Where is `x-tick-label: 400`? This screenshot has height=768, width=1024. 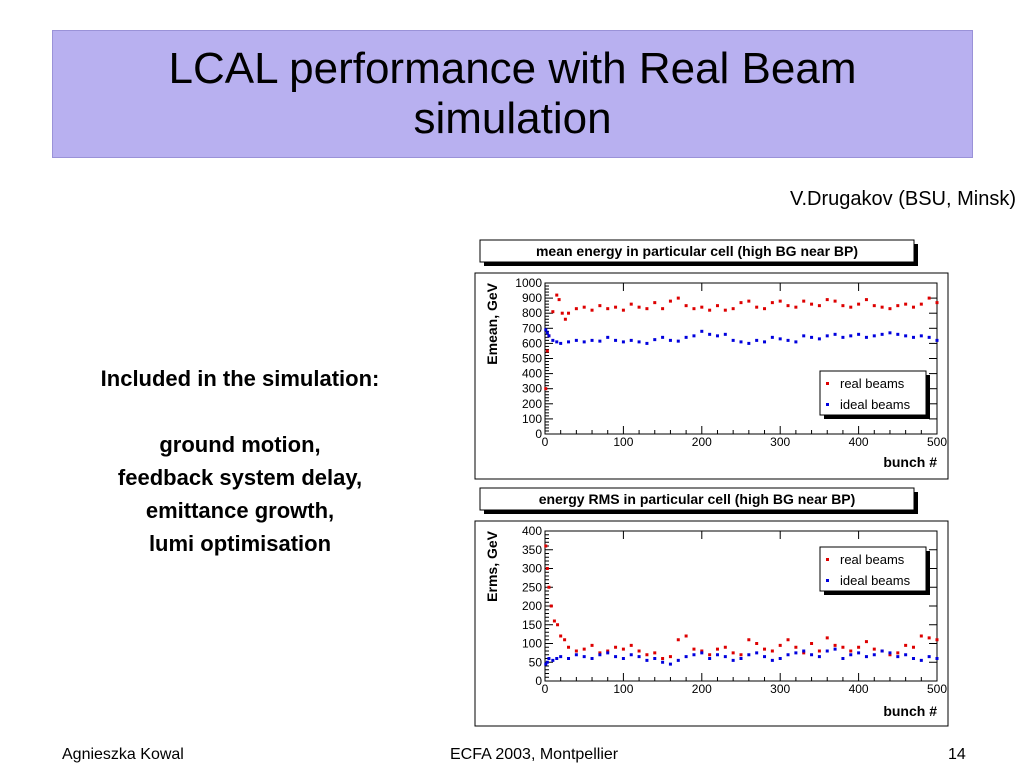 x-tick-label: 400 is located at coordinates (859, 689).